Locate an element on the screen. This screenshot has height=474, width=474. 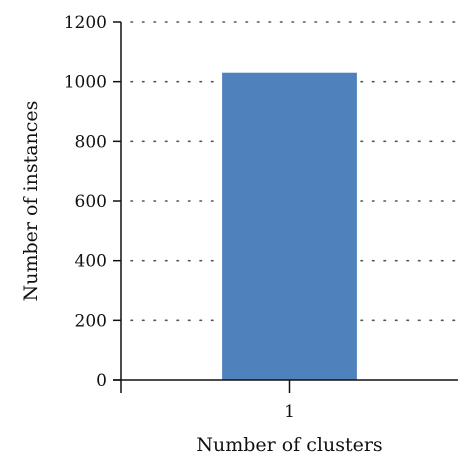
y-tick-label: 1200 is located at coordinates (85, 23).